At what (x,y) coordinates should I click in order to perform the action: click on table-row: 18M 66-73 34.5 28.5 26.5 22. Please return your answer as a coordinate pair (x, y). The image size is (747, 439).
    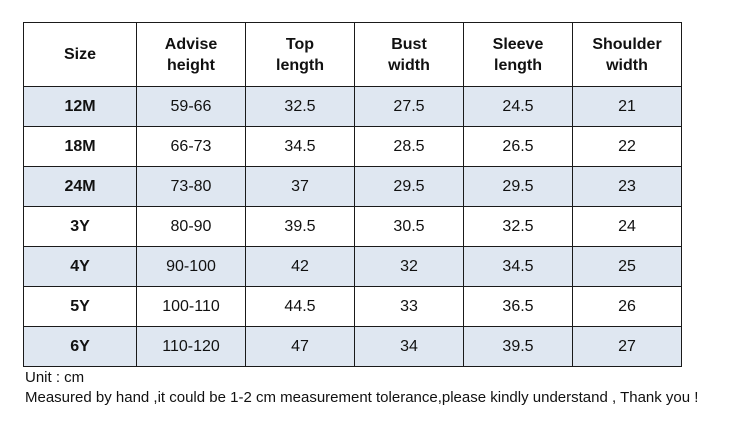
    Looking at the image, I should click on (352, 146).